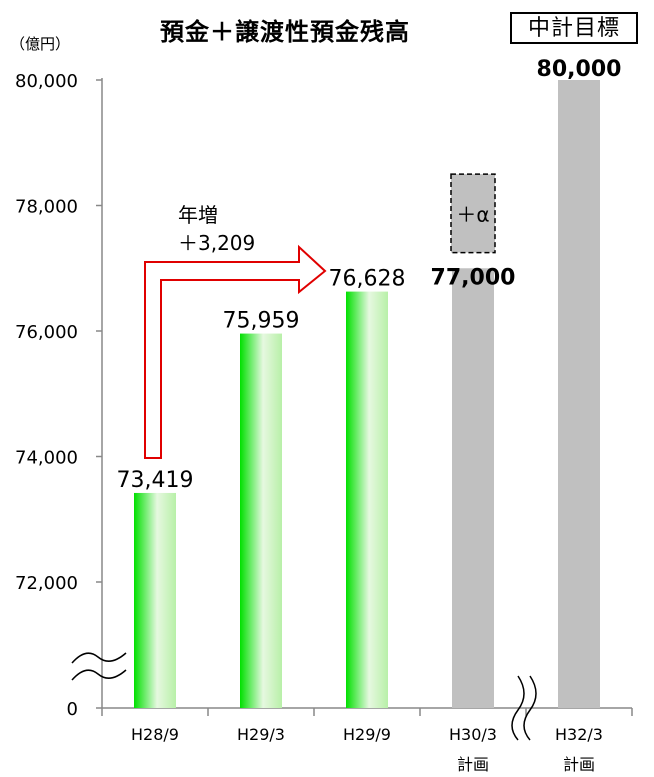  Describe the element at coordinates (367, 734) in the screenshot. I see `x-tick-label: H29/9` at that location.